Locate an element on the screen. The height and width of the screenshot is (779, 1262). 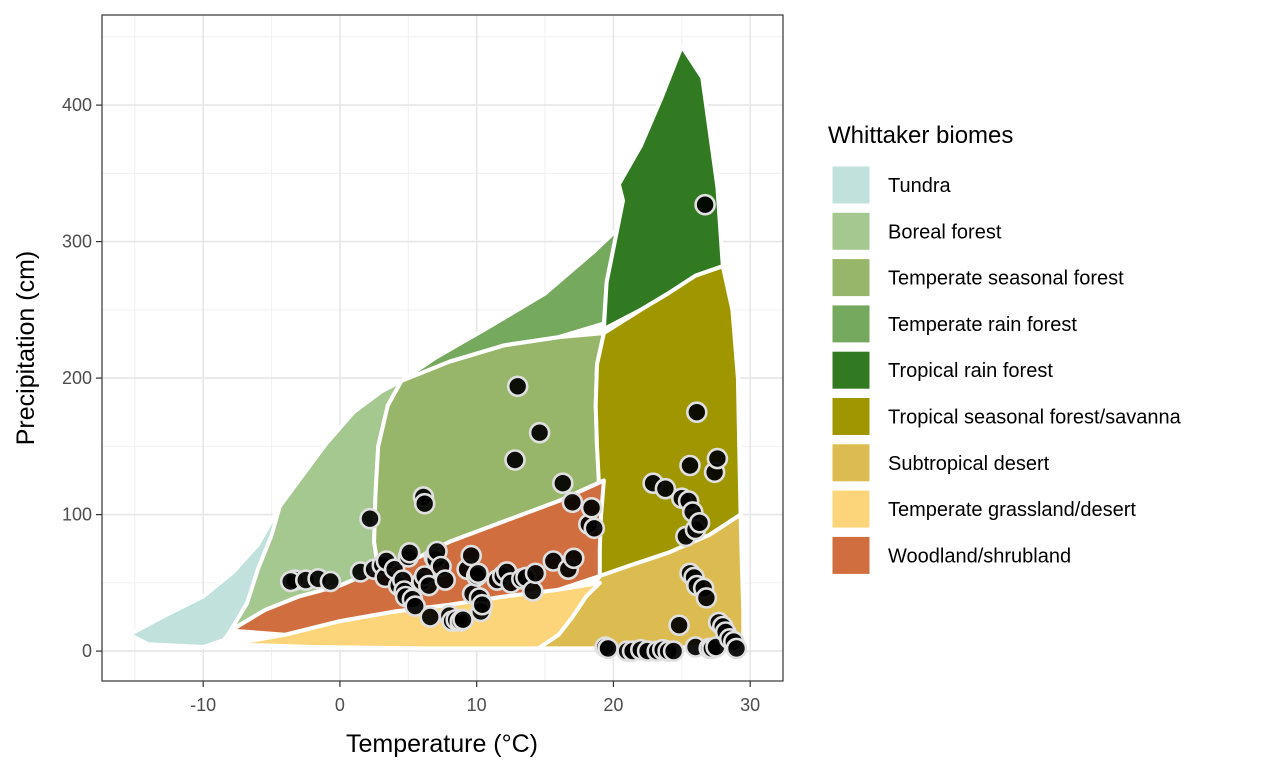
legend-label-subtropical-desert: Subtropical desert is located at coordinates (969, 464).